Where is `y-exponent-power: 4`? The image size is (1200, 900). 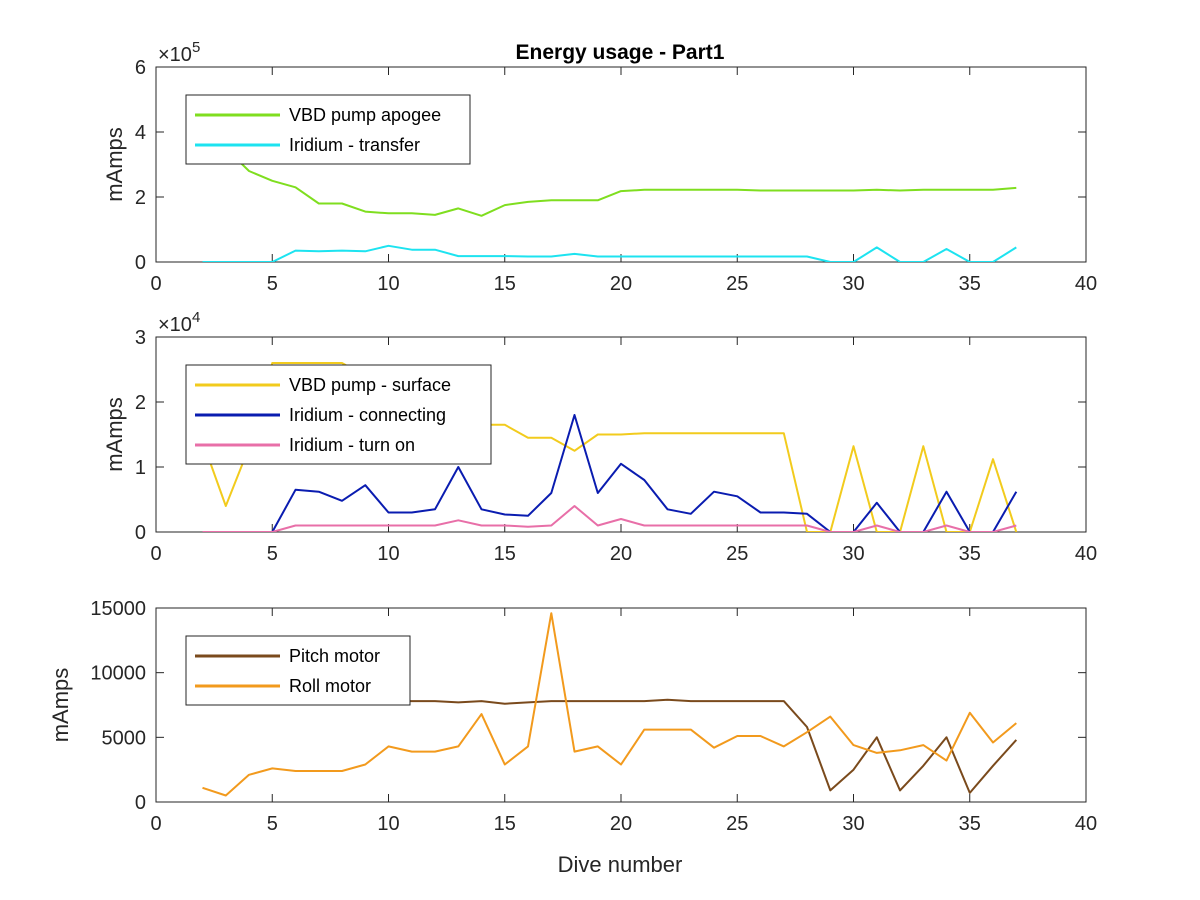 y-exponent-power: 4 is located at coordinates (196, 317).